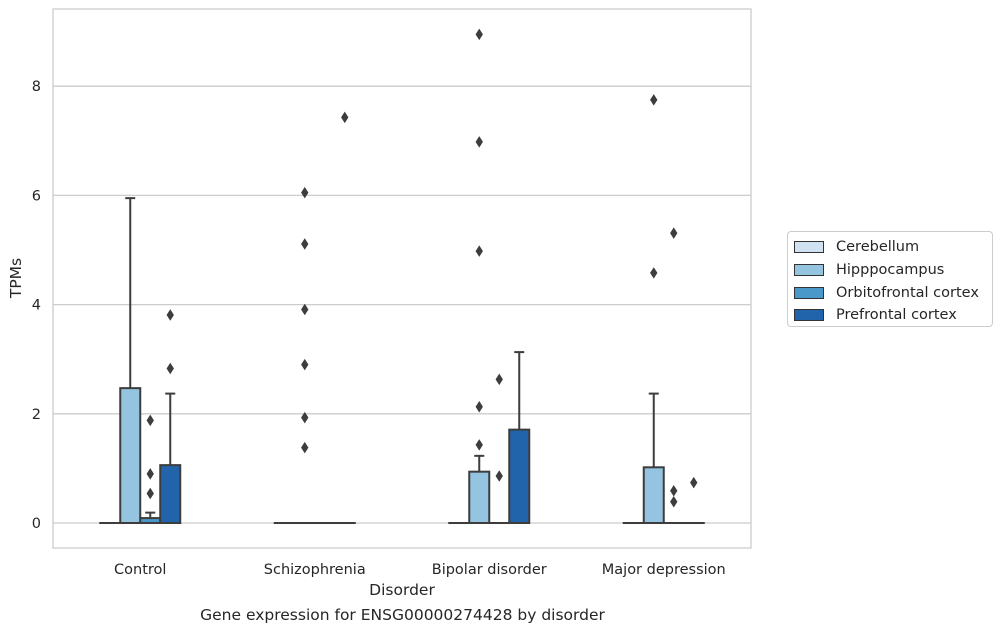 This screenshot has width=1003, height=634. I want to click on y-tick-label-8: 8, so click(36, 87).